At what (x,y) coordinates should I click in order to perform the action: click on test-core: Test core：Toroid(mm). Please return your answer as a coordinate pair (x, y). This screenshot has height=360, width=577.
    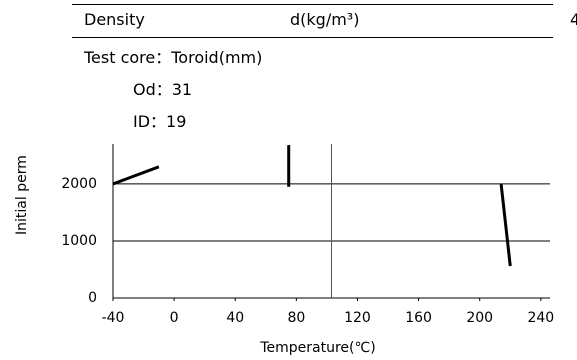
    Looking at the image, I should click on (173, 57).